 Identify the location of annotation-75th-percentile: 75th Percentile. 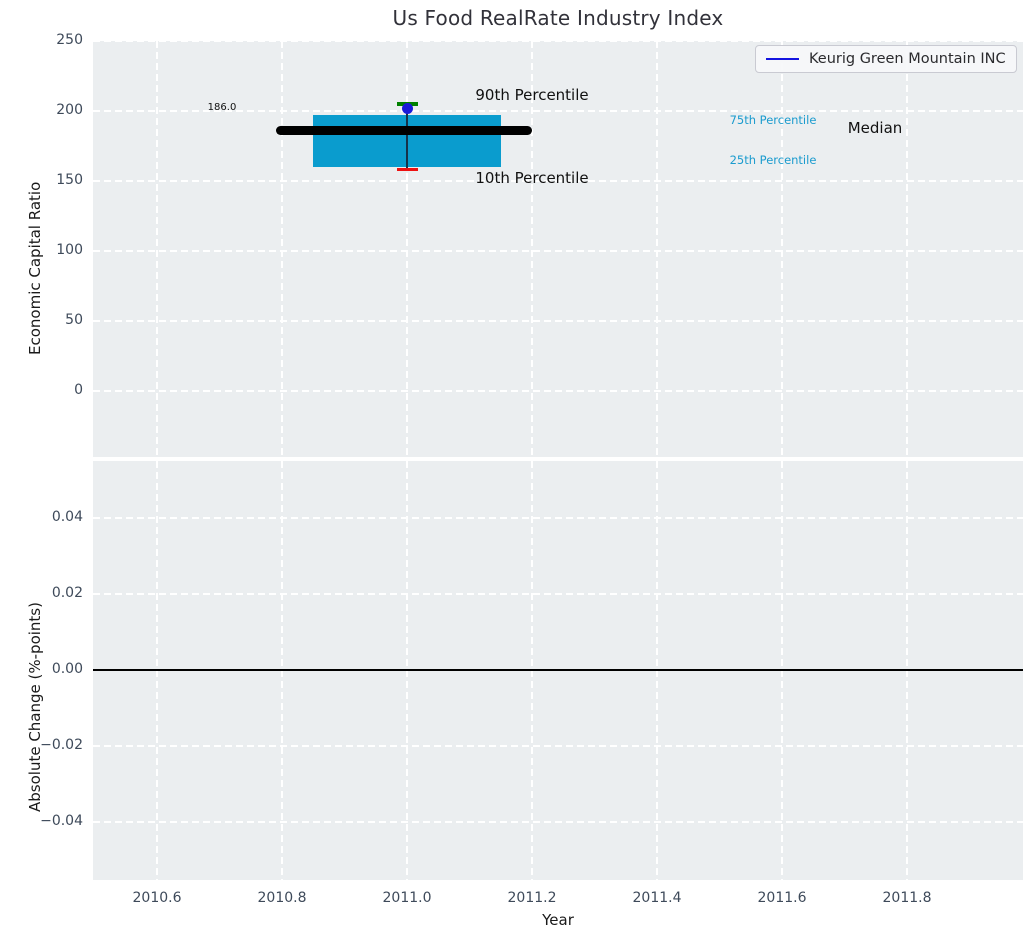
(773, 120).